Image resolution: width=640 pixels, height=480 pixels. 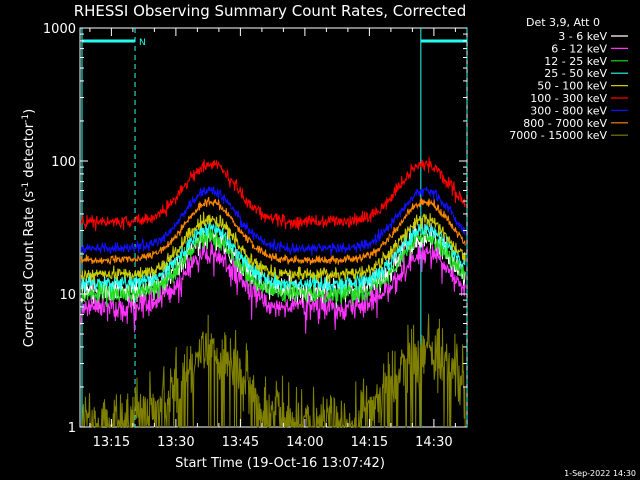 I want to click on x-tick-label: 14:00, so click(x=304, y=442).